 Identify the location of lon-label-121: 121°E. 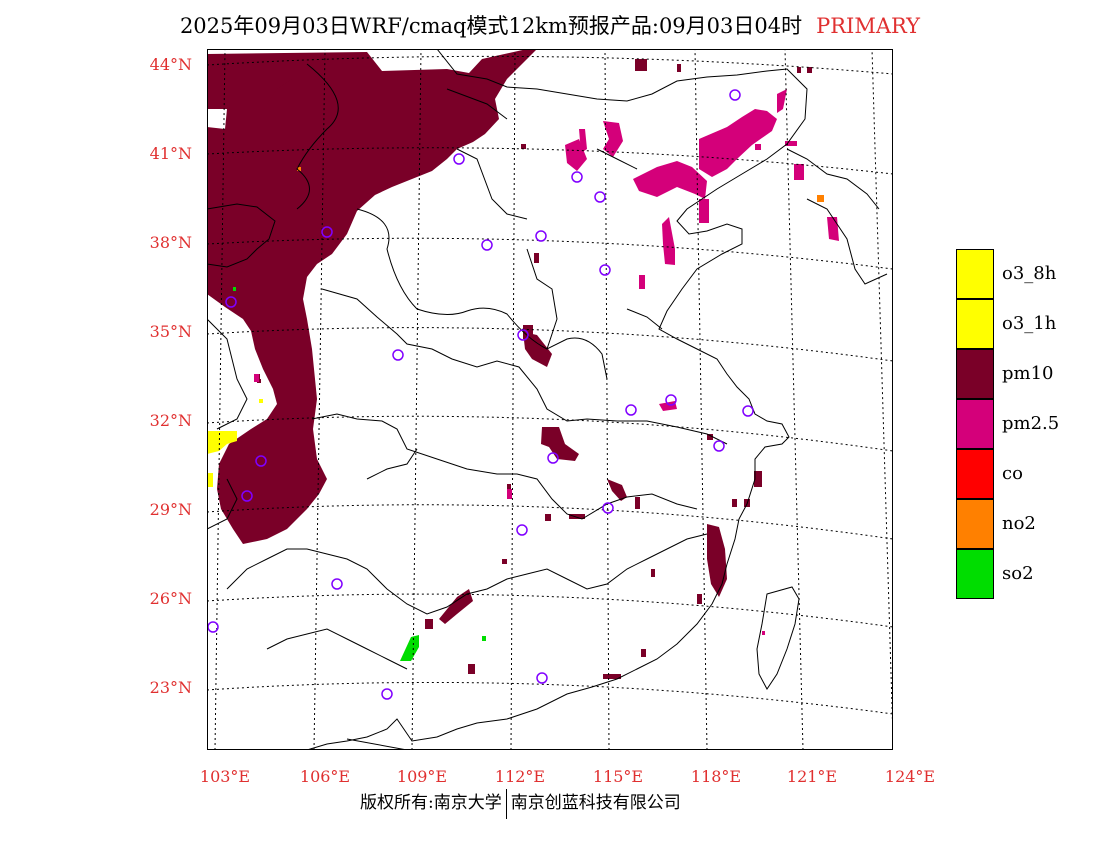
(812, 776).